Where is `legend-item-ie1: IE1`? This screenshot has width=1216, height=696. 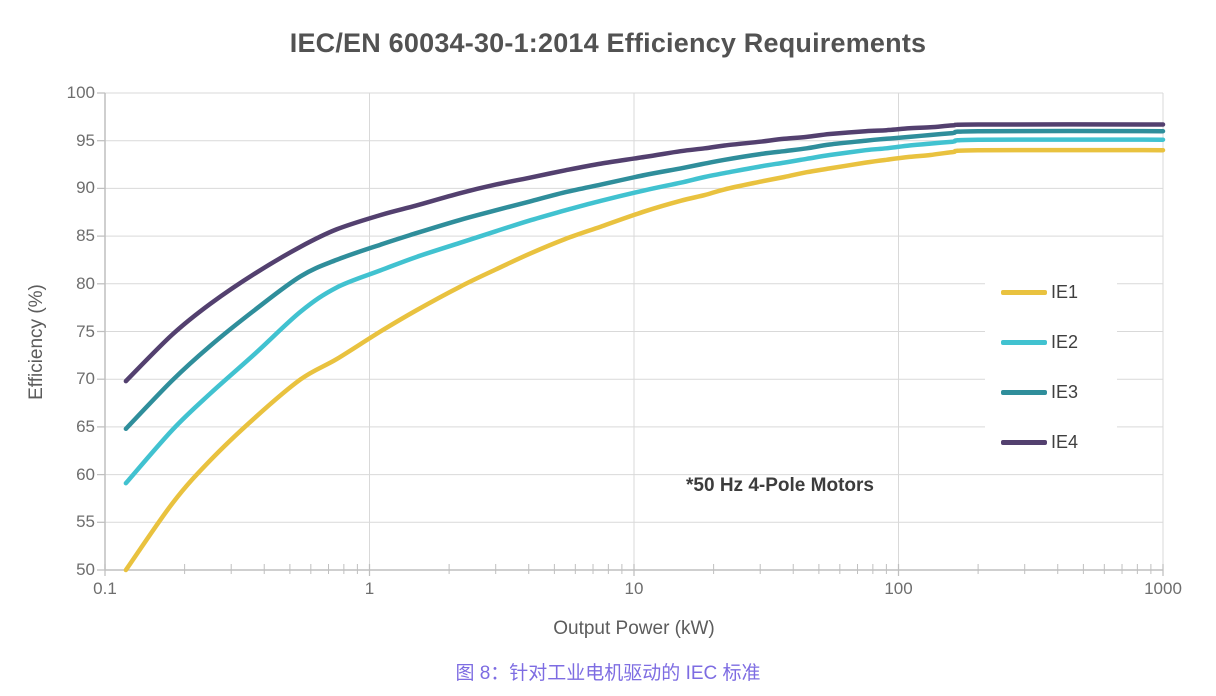
legend-item-ie1: IE1 is located at coordinates (1051, 292).